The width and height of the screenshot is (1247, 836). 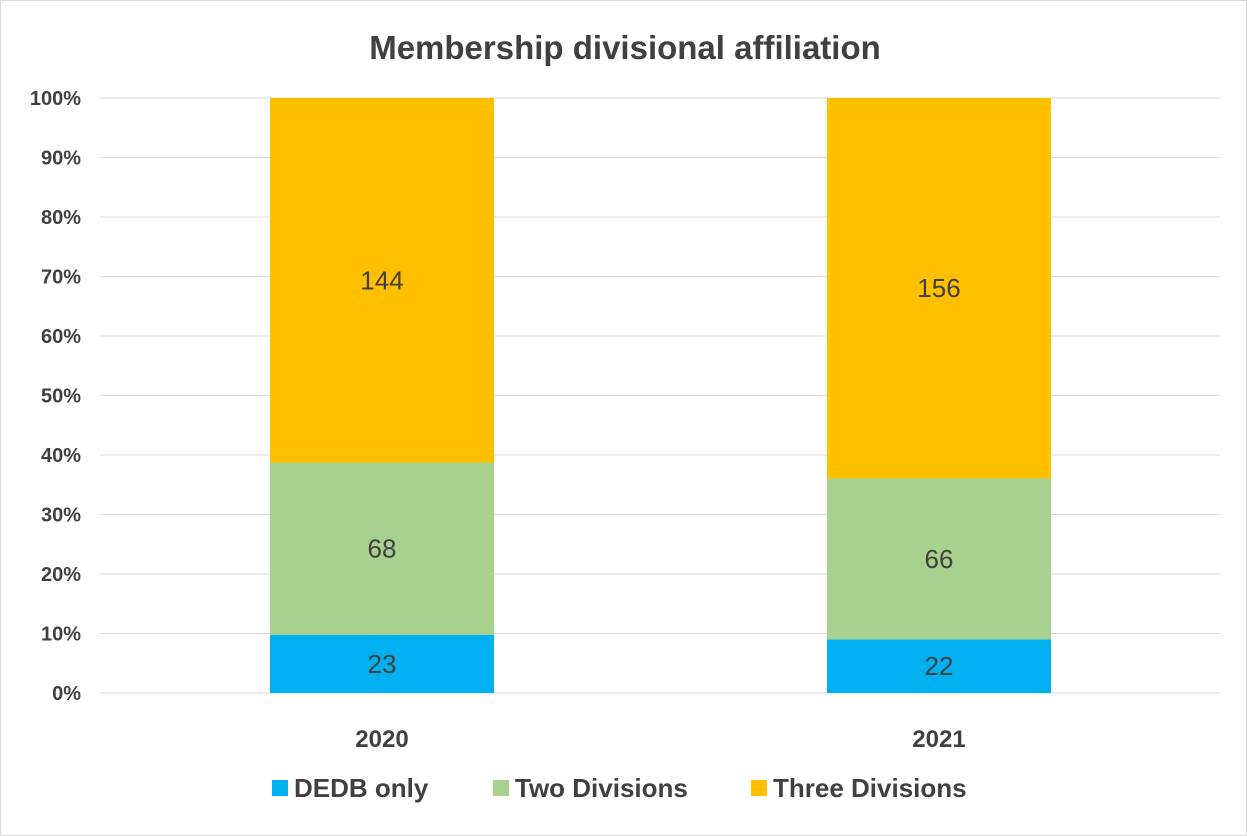 What do you see at coordinates (381, 739) in the screenshot?
I see `x-tick-label: 2020` at bounding box center [381, 739].